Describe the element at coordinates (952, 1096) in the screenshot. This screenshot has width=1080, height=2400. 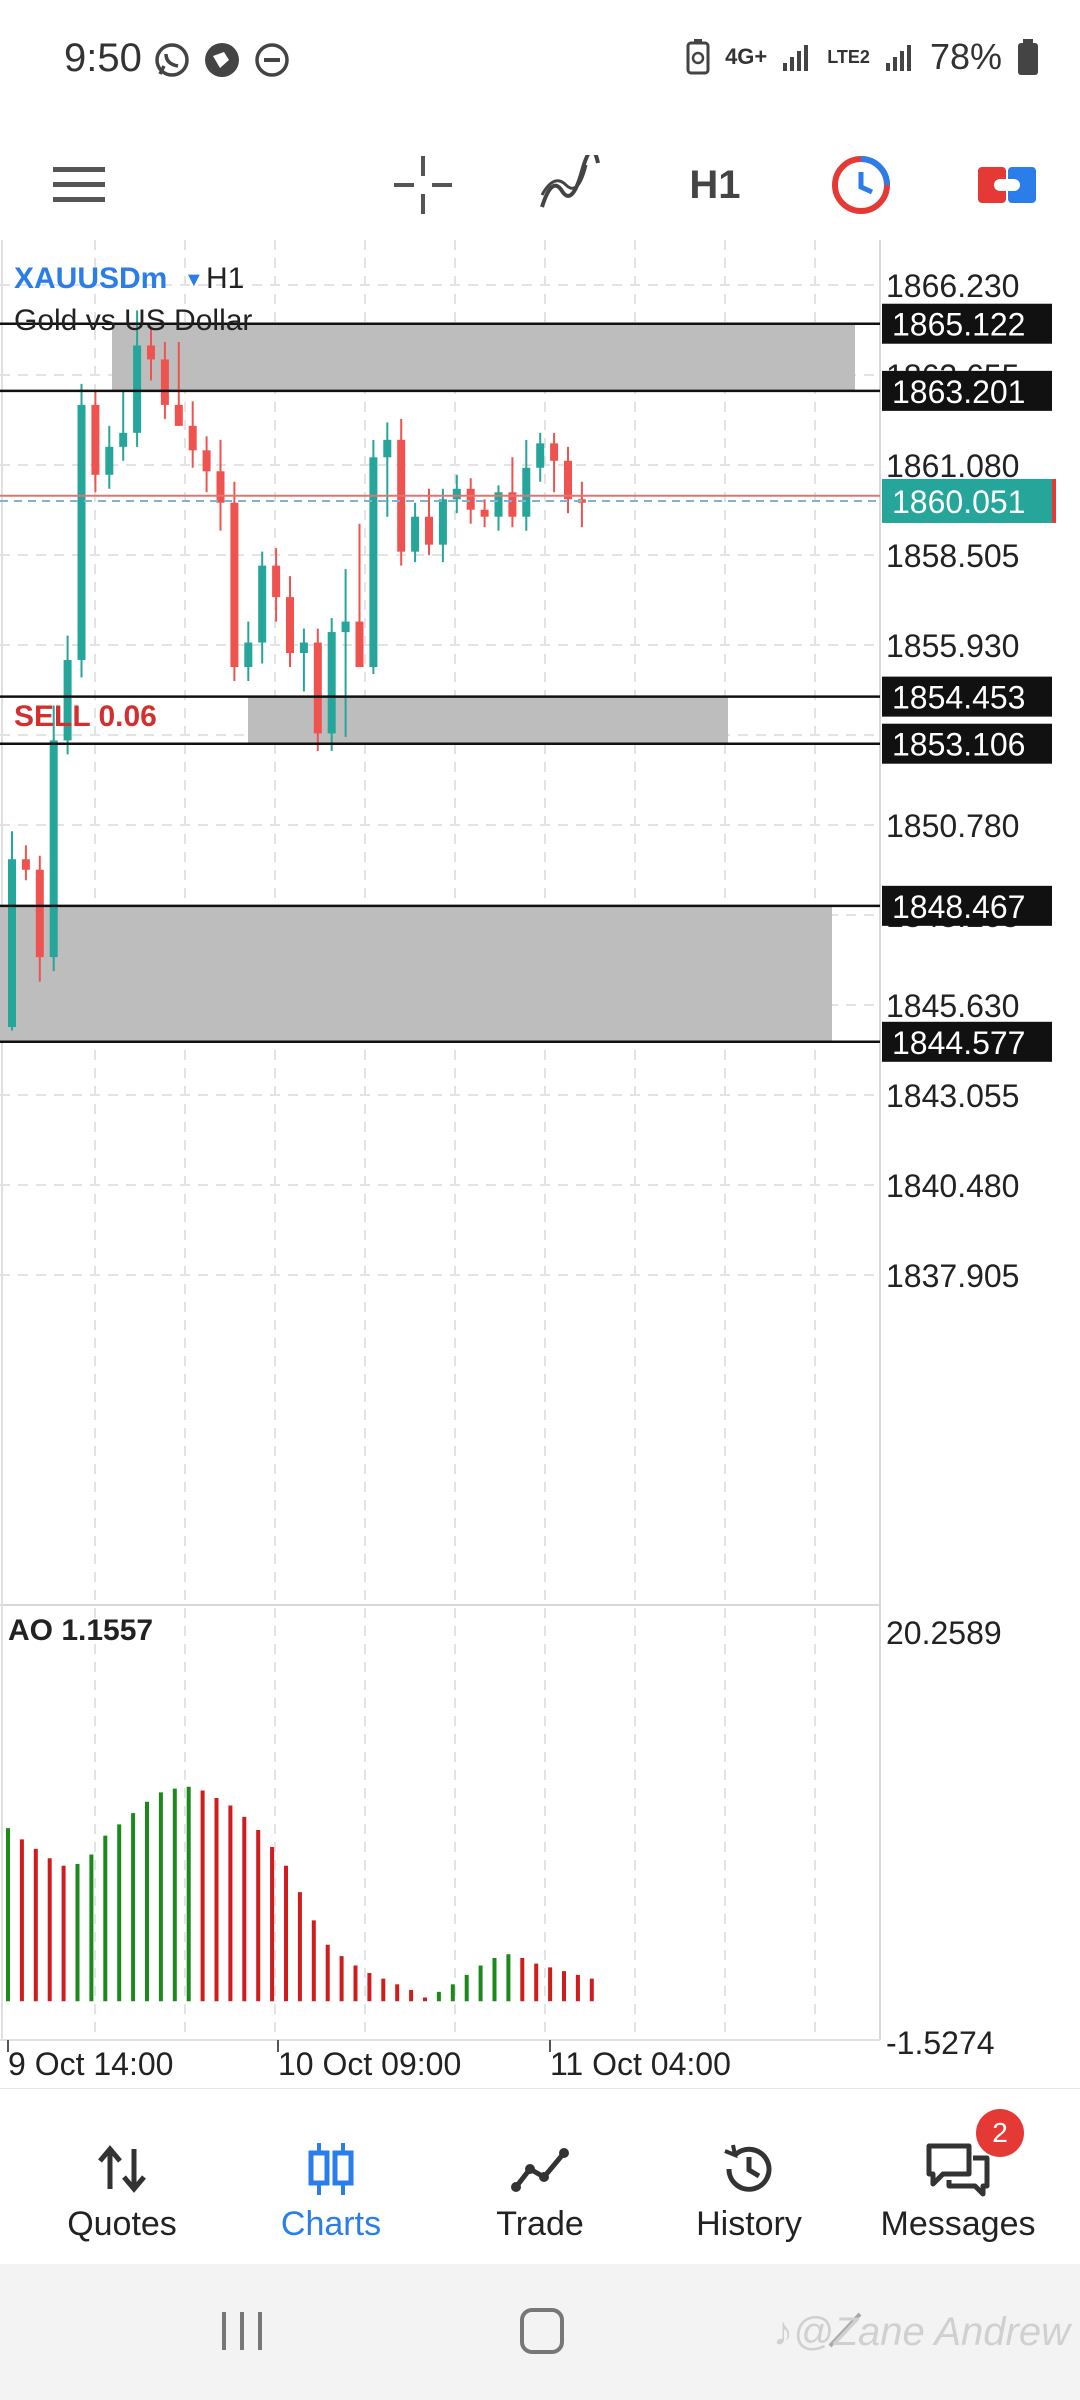
I see `price-axis-label: 1843.055` at that location.